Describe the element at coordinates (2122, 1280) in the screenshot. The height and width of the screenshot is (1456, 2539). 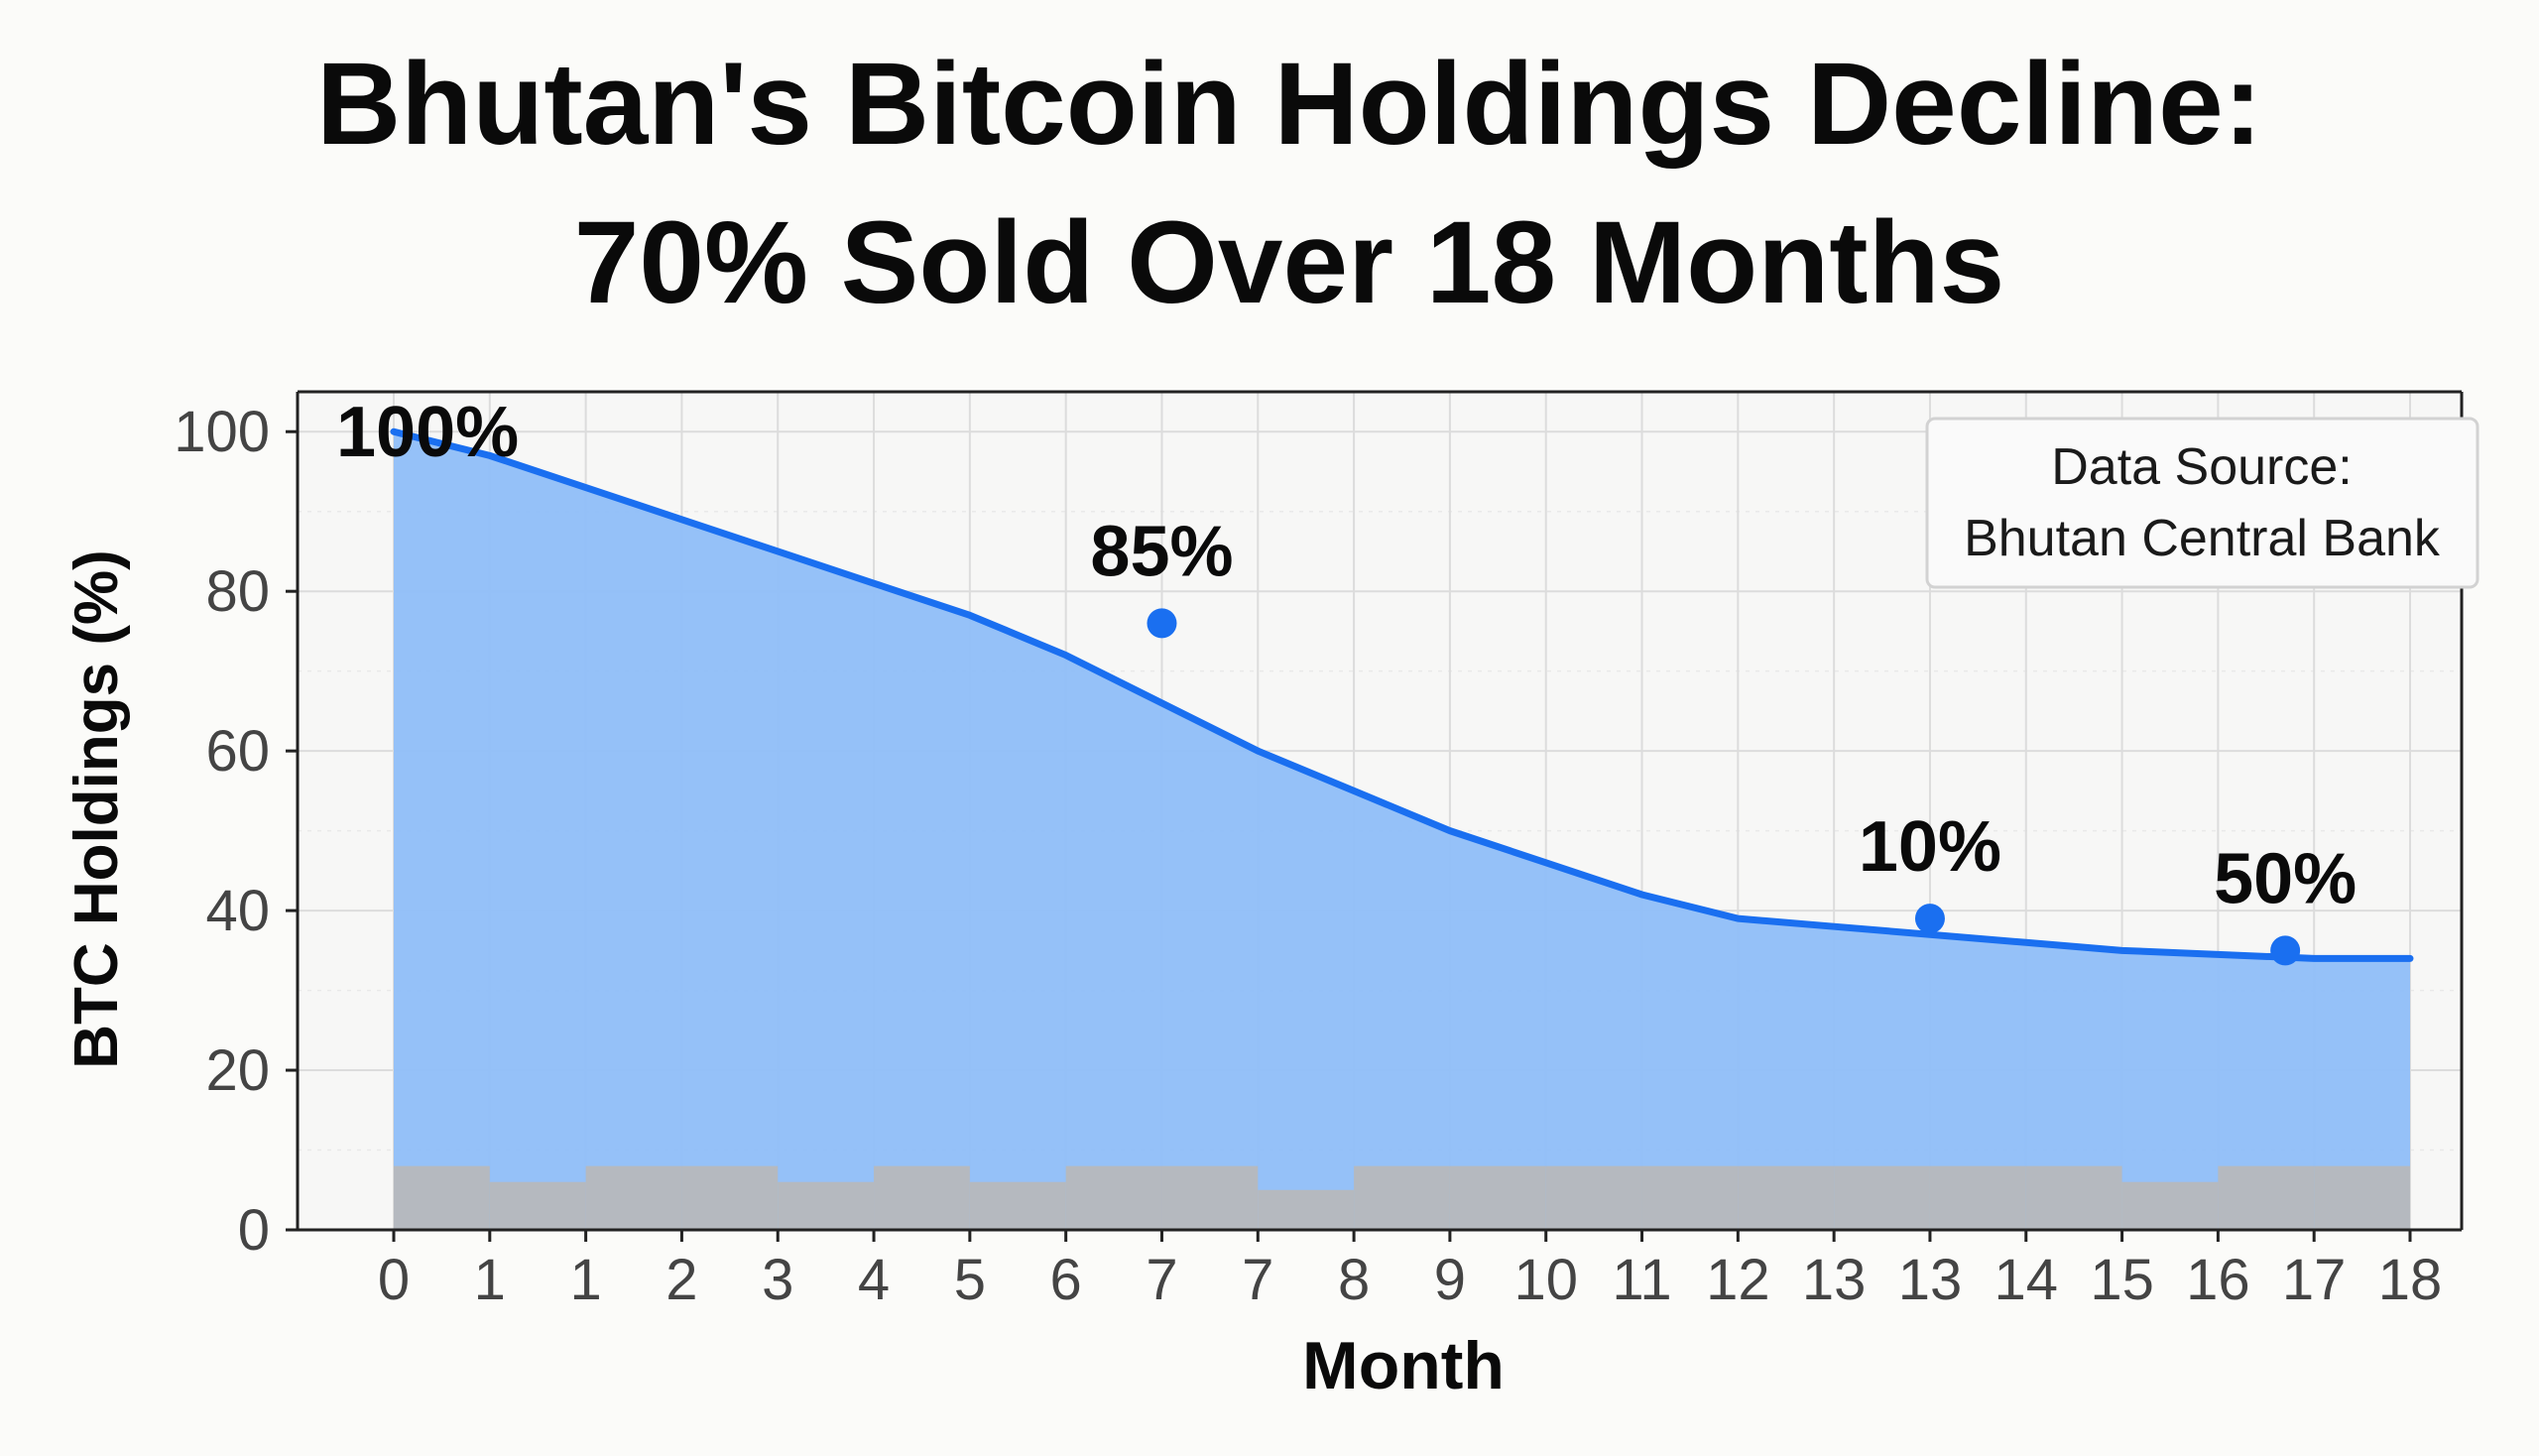
I see `x-tick-label: 15` at that location.